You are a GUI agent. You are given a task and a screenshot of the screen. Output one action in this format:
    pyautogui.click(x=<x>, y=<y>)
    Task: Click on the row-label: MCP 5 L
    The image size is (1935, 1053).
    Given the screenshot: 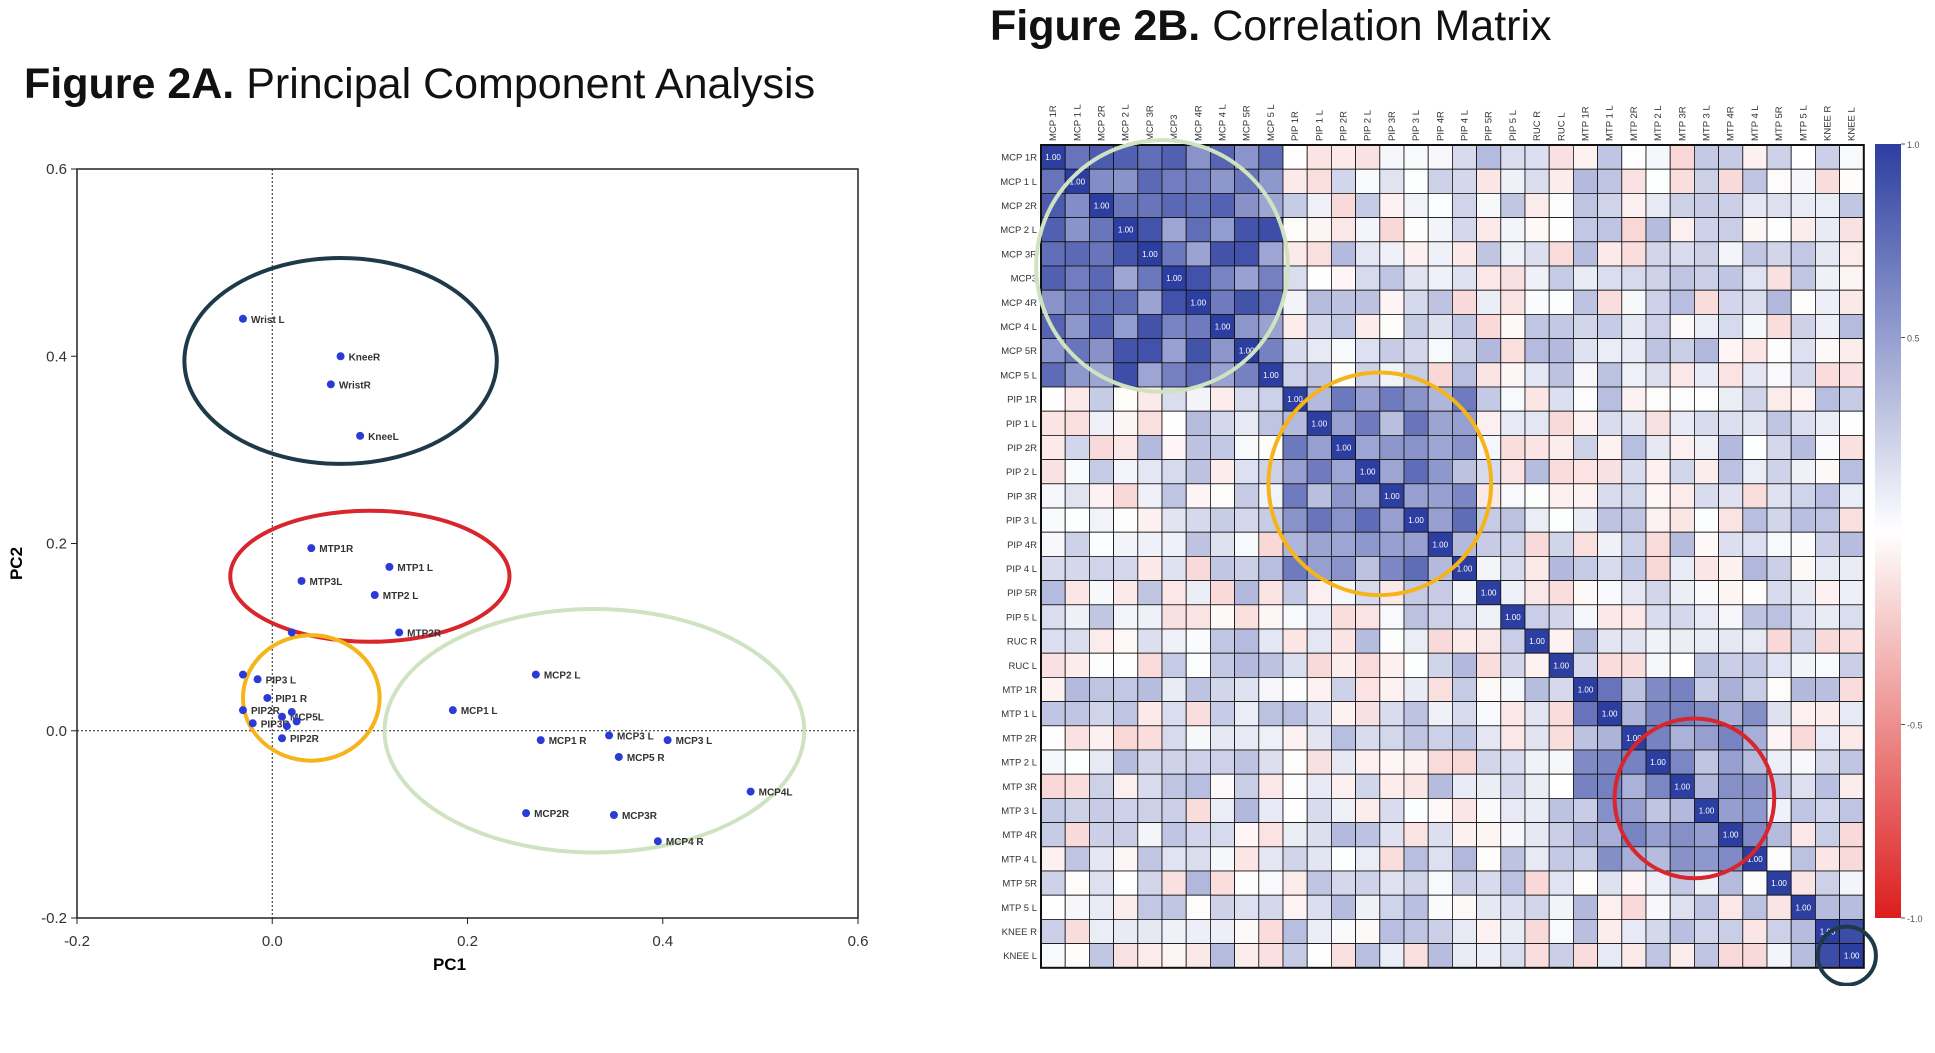 What is the action you would take?
    pyautogui.click(x=1018, y=375)
    